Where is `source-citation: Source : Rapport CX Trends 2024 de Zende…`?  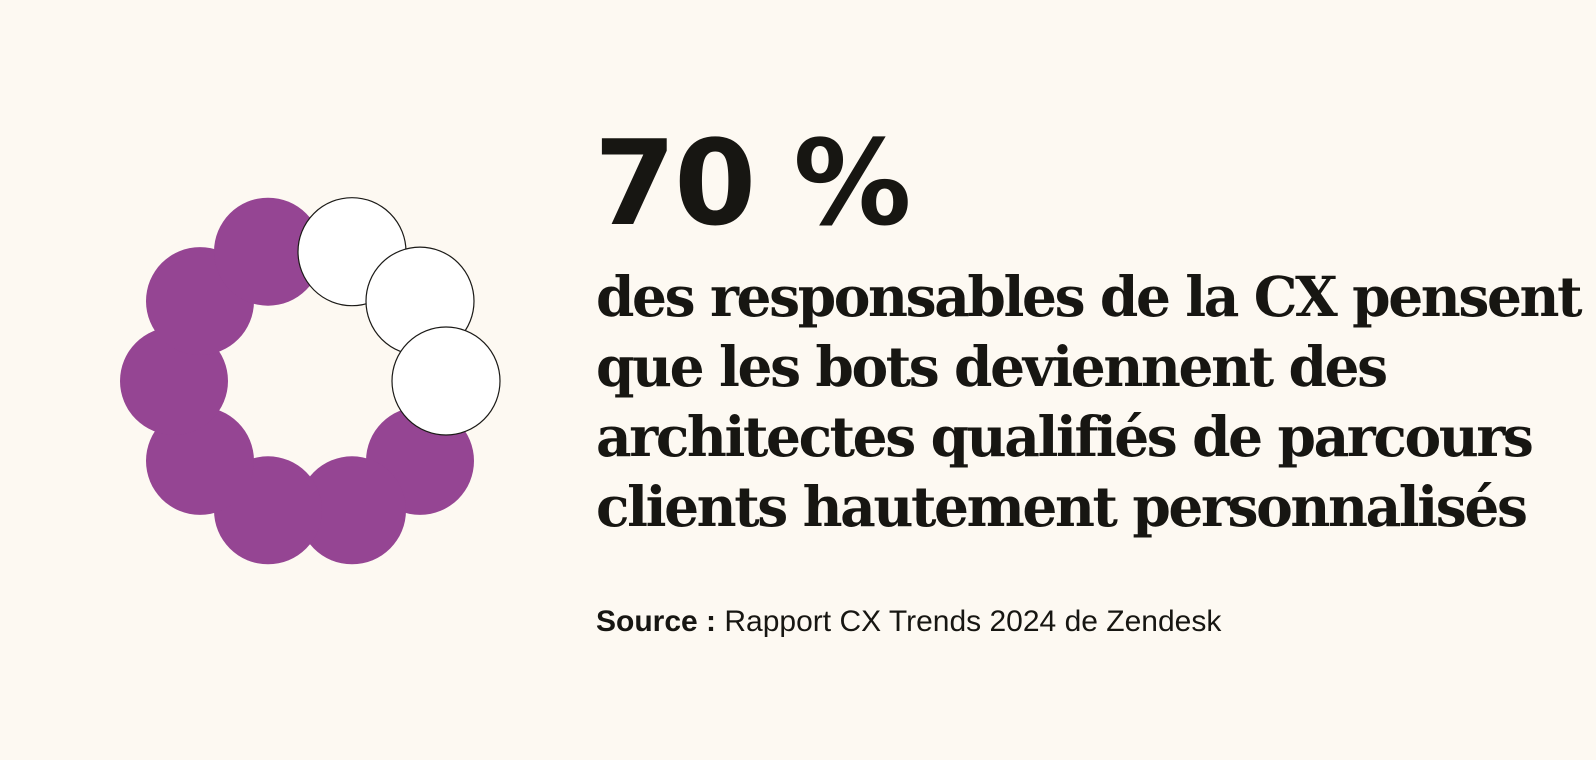
source-citation: Source : Rapport CX Trends 2024 de Zende… is located at coordinates (908, 622).